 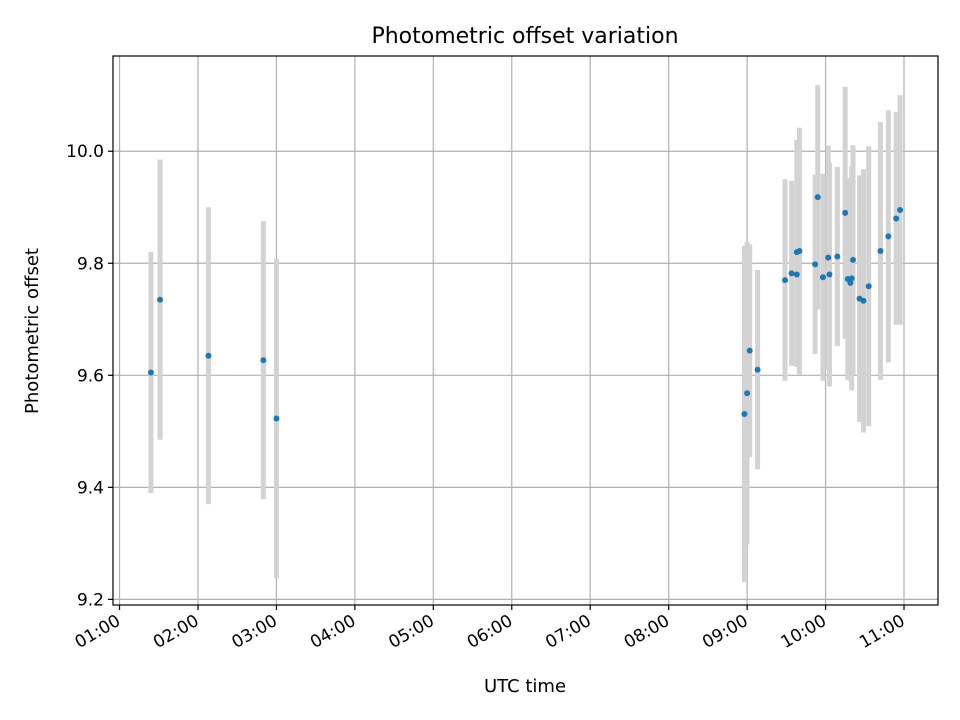 I want to click on y-tick-label: 9.6, so click(x=90, y=376).